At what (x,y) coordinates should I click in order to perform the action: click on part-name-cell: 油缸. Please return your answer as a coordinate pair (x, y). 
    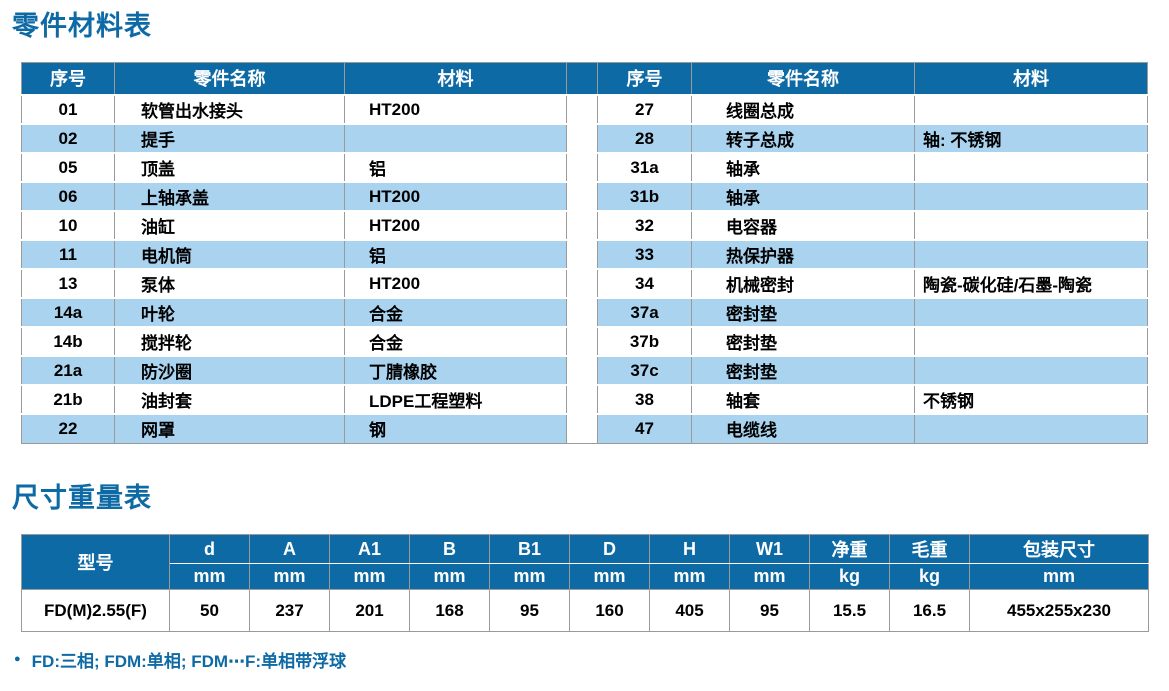
    Looking at the image, I should click on (229, 225).